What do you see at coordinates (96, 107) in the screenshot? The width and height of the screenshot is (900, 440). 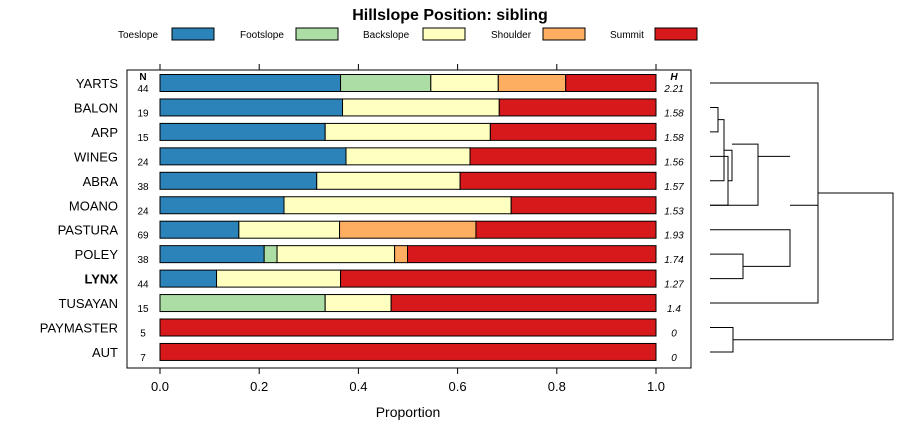 I see `row-label: BALON` at bounding box center [96, 107].